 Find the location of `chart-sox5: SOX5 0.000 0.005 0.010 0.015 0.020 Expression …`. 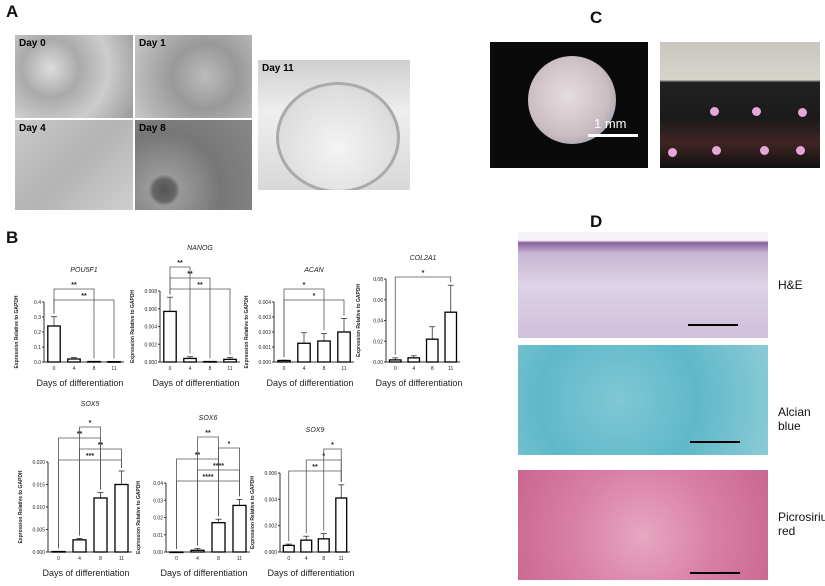

chart-sox5: SOX5 0.000 0.005 0.010 0.015 0.020 Expression … is located at coordinates (75, 489).